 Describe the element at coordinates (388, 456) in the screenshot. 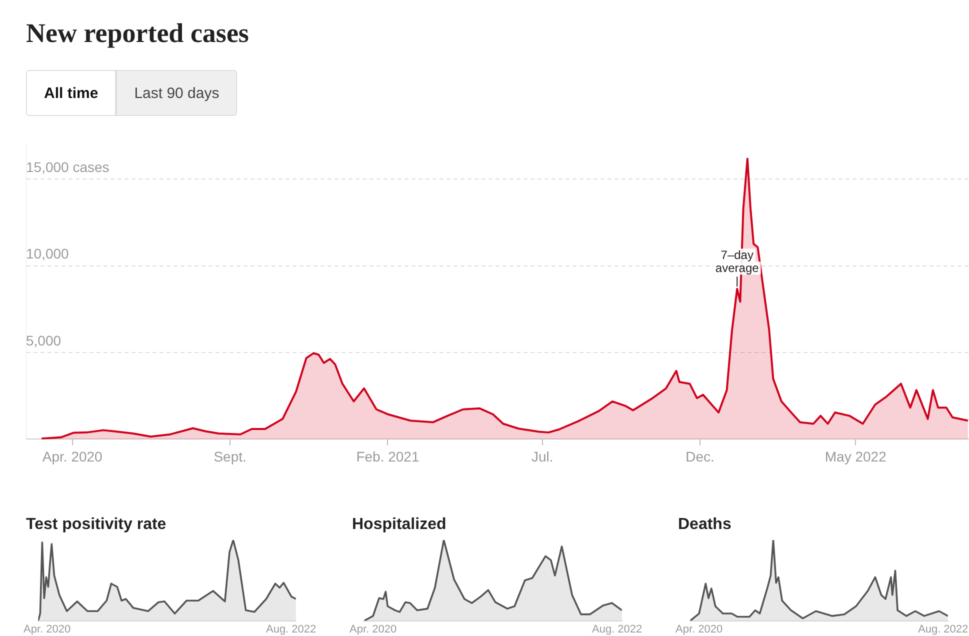

I see `x-tick-label: Feb. 2021` at that location.